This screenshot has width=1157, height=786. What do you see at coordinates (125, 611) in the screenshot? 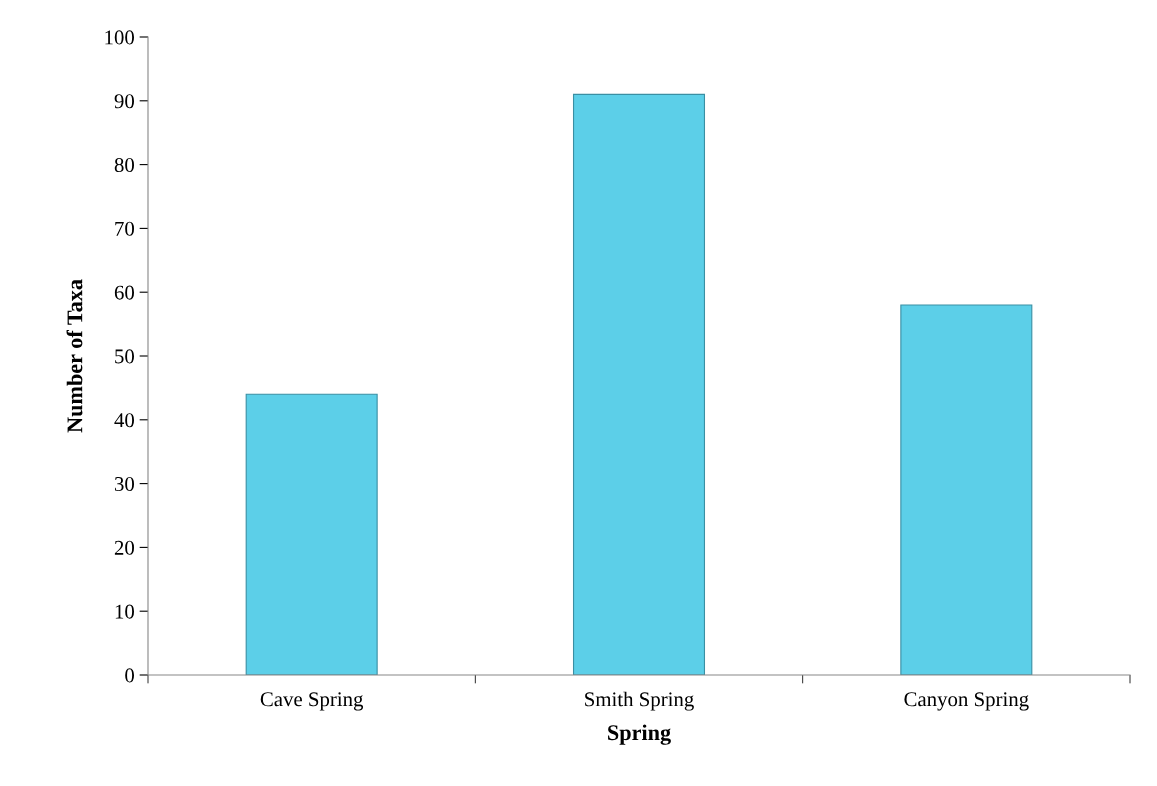
I see `y-tick-label: 10` at bounding box center [125, 611].